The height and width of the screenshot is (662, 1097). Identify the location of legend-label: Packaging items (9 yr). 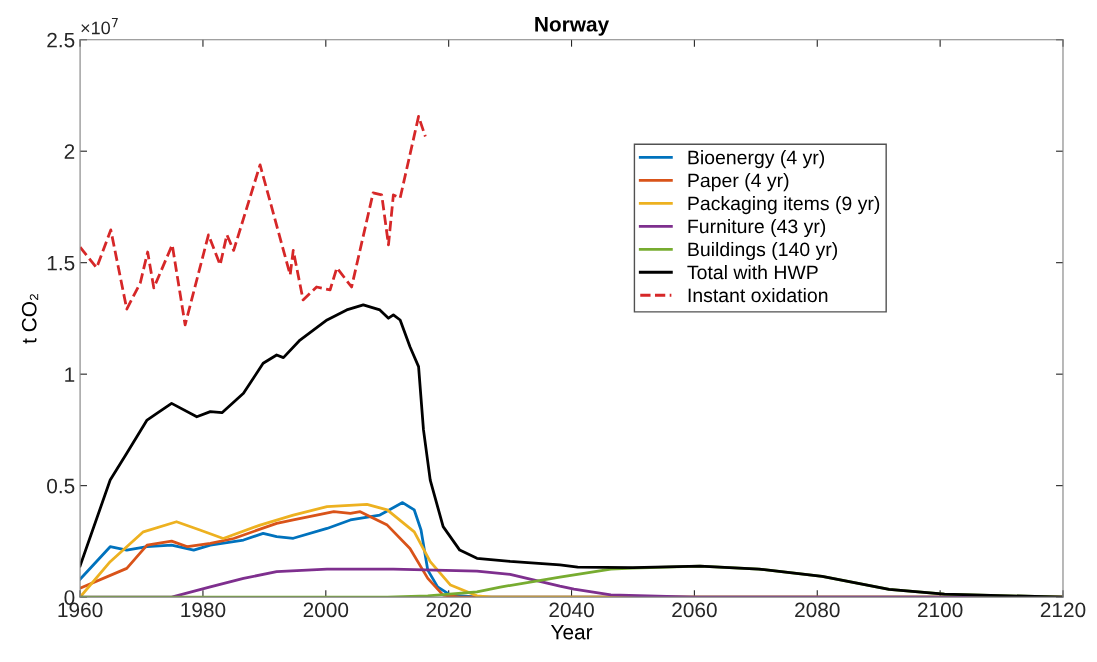
(784, 205).